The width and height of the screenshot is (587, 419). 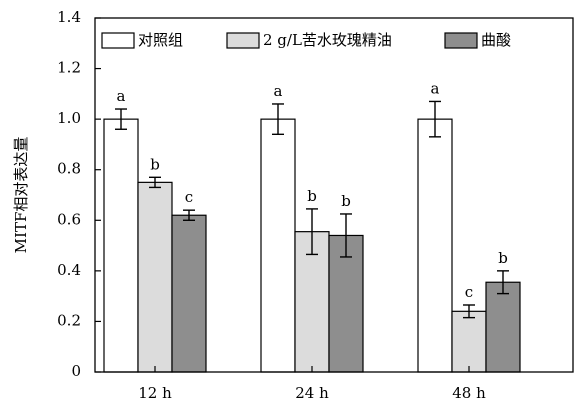 What do you see at coordinates (496, 40) in the screenshot?
I see `legend-label: 曲酸` at bounding box center [496, 40].